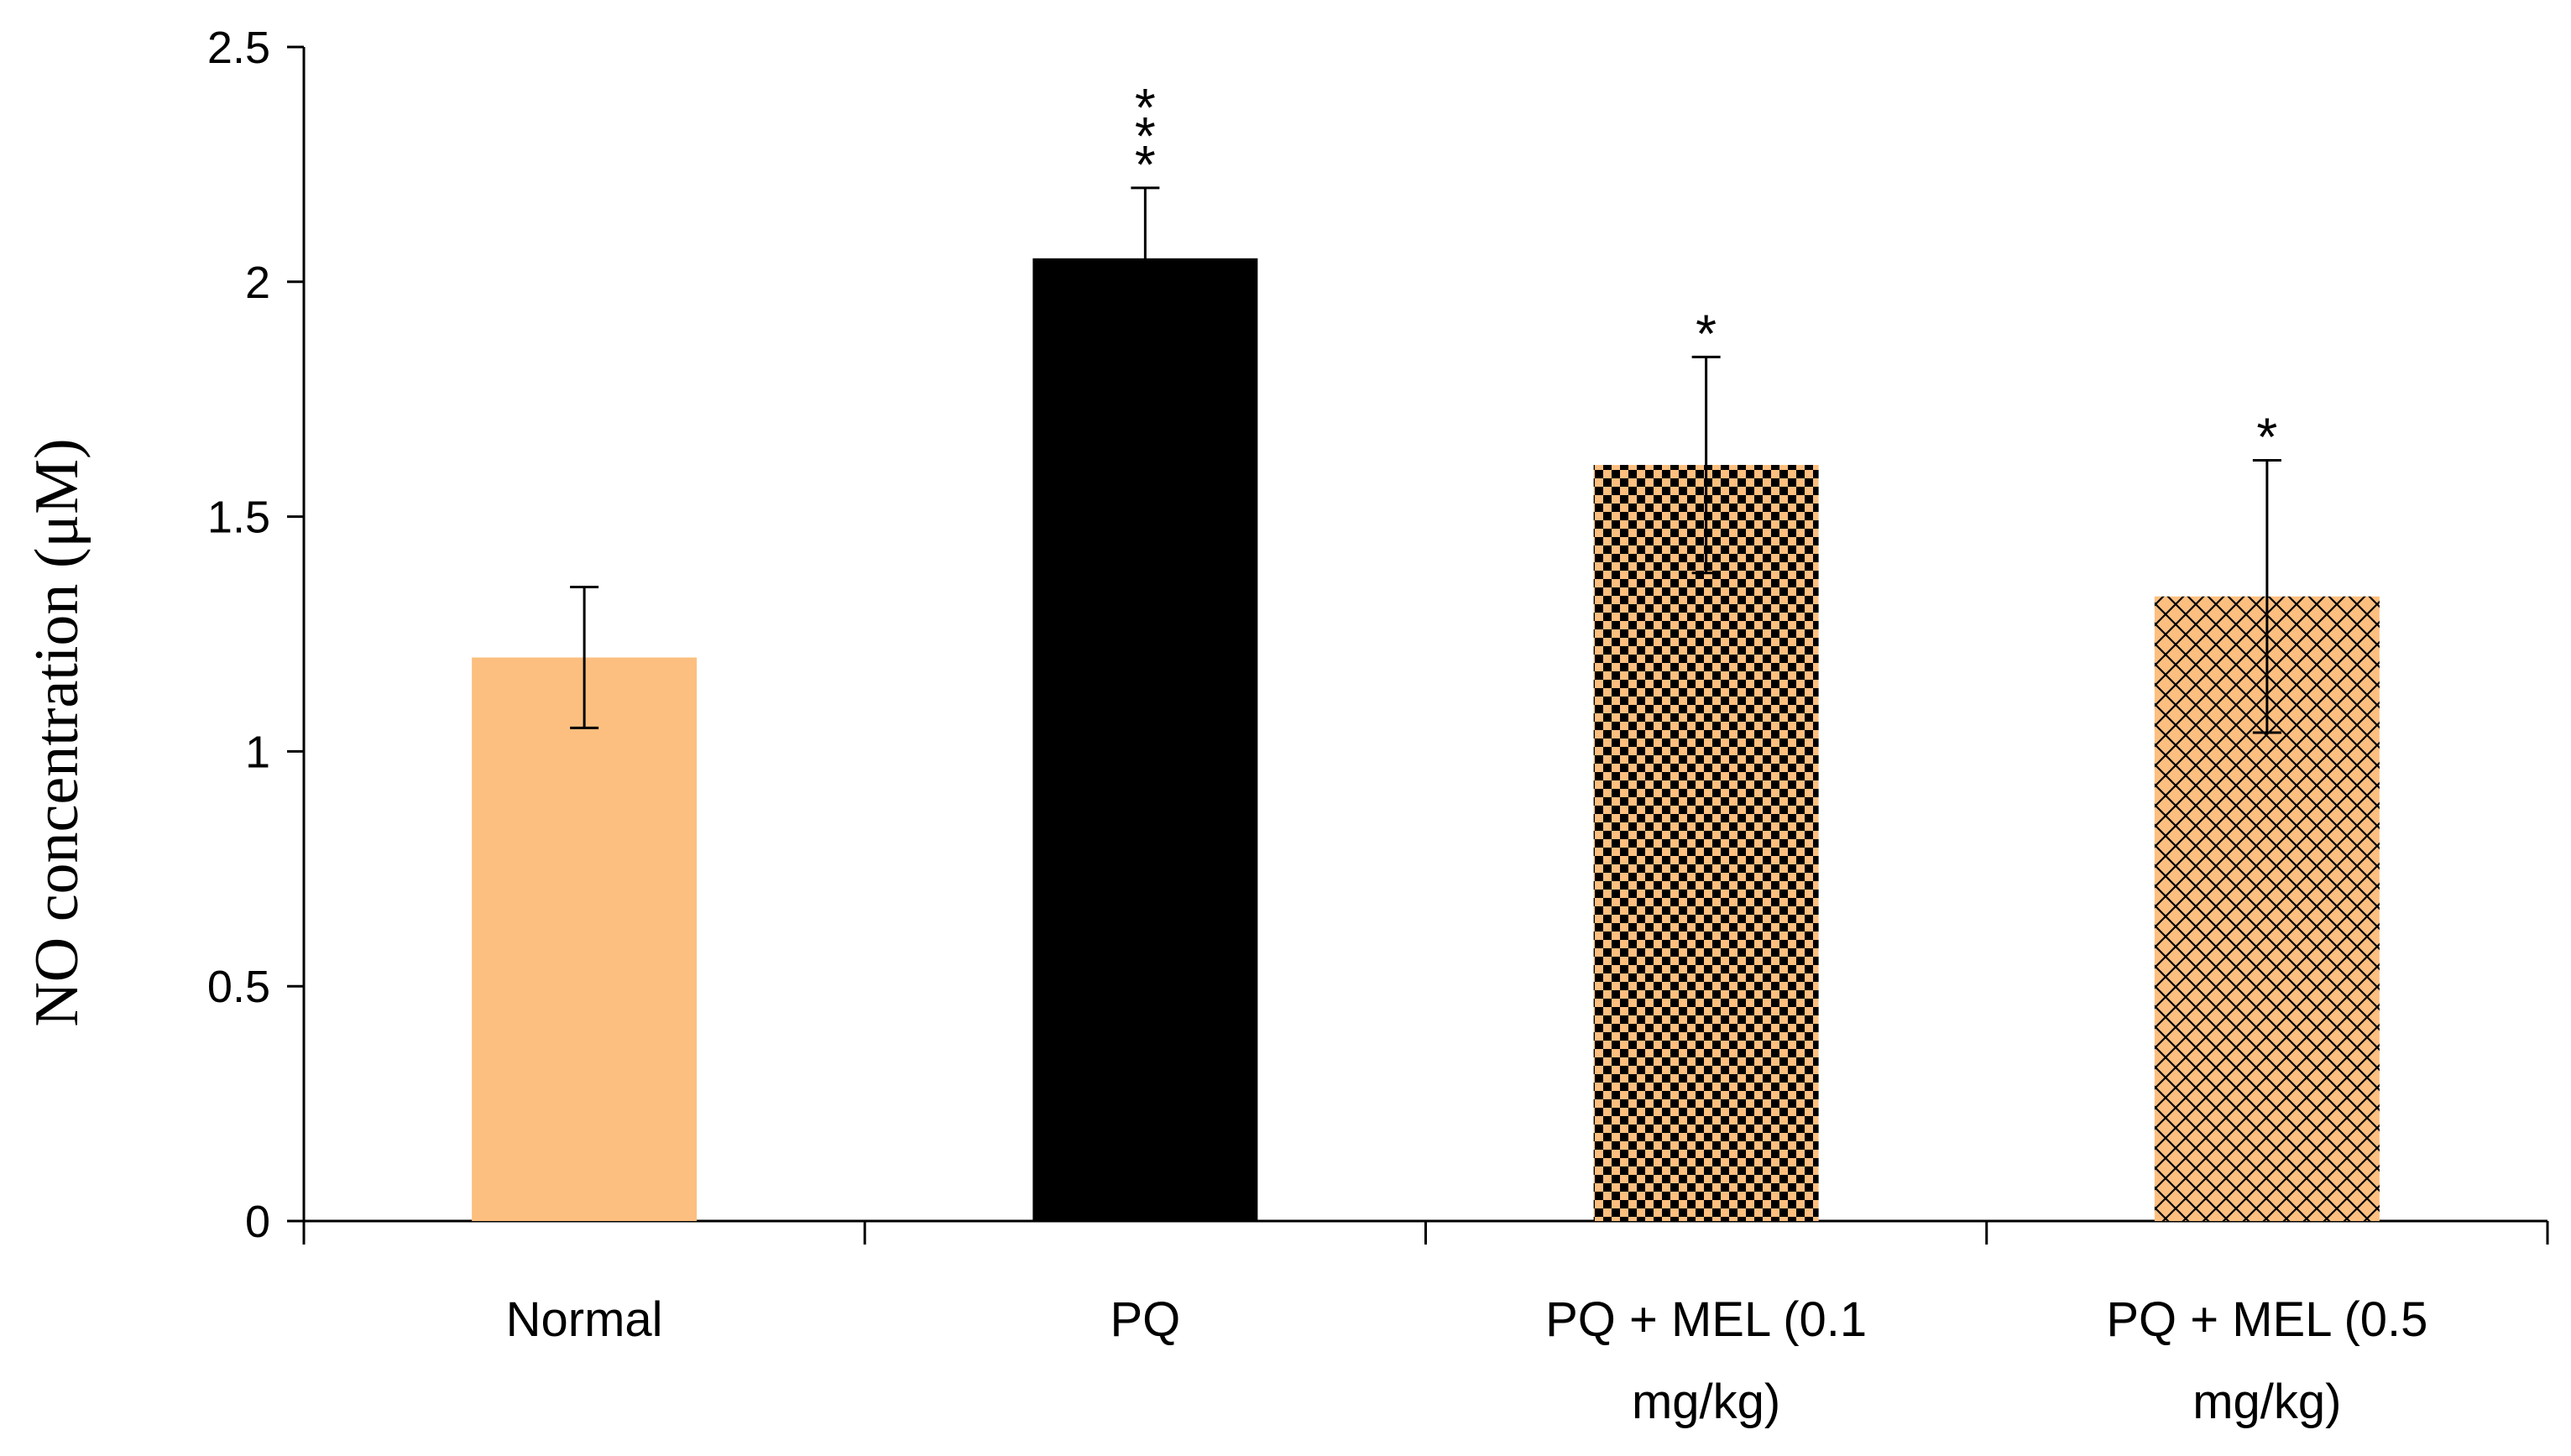  I want to click on y-tick-label: 1, so click(257, 752).